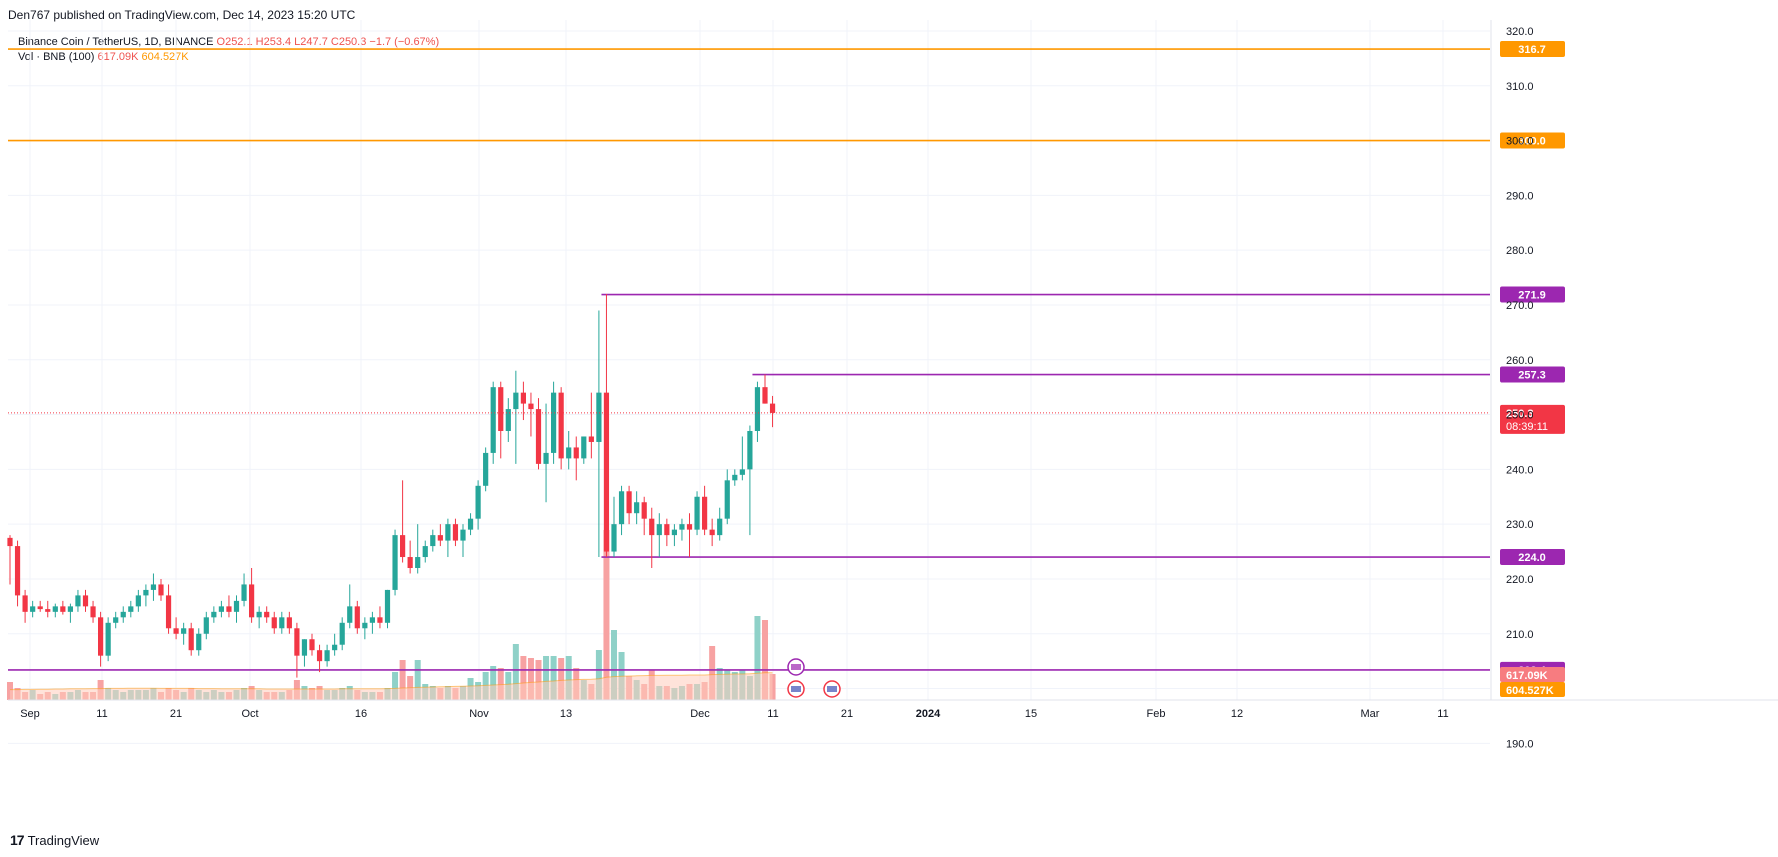 The height and width of the screenshot is (857, 1778). Describe the element at coordinates (566, 714) in the screenshot. I see `time-tick-label: 13` at that location.